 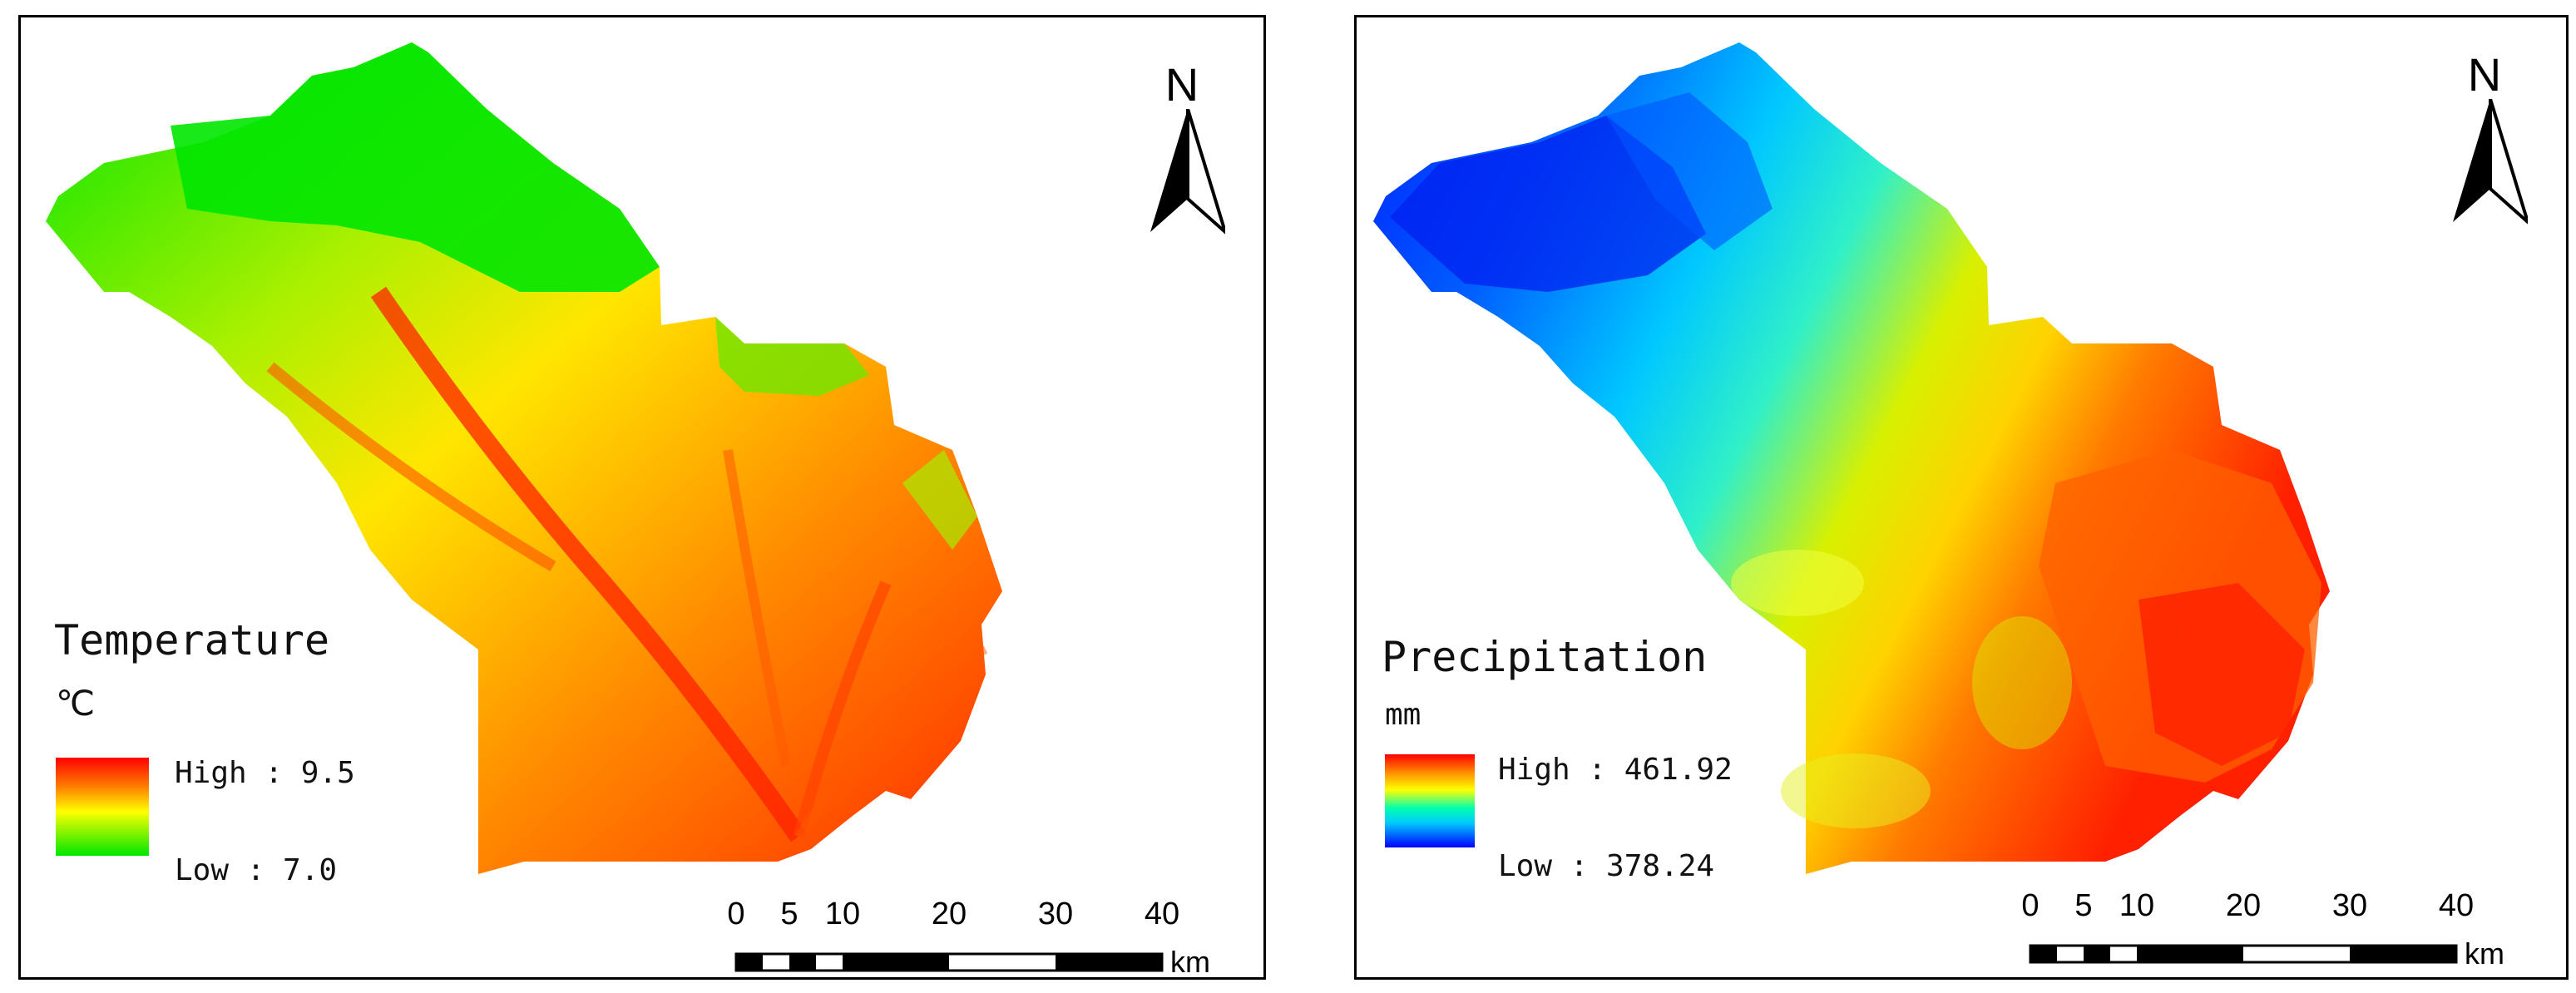 I want to click on legend-high-label: High : 461.92, so click(x=1615, y=770).